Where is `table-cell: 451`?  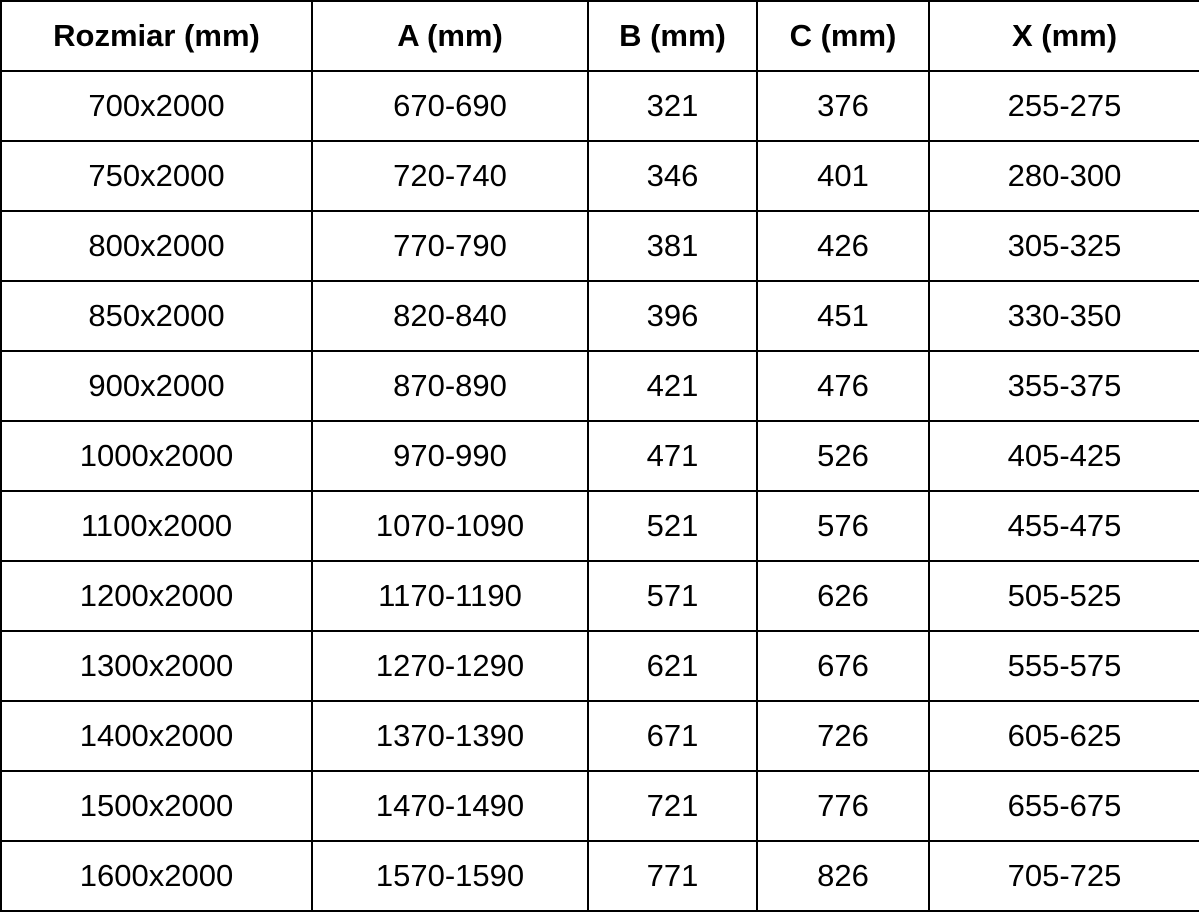
table-cell: 451 is located at coordinates (843, 316).